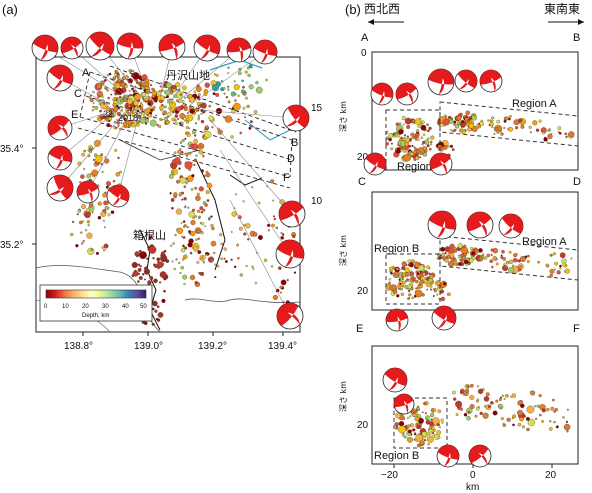  What do you see at coordinates (149, 235) in the screenshot?
I see `place-hakone: 箱根山` at bounding box center [149, 235].